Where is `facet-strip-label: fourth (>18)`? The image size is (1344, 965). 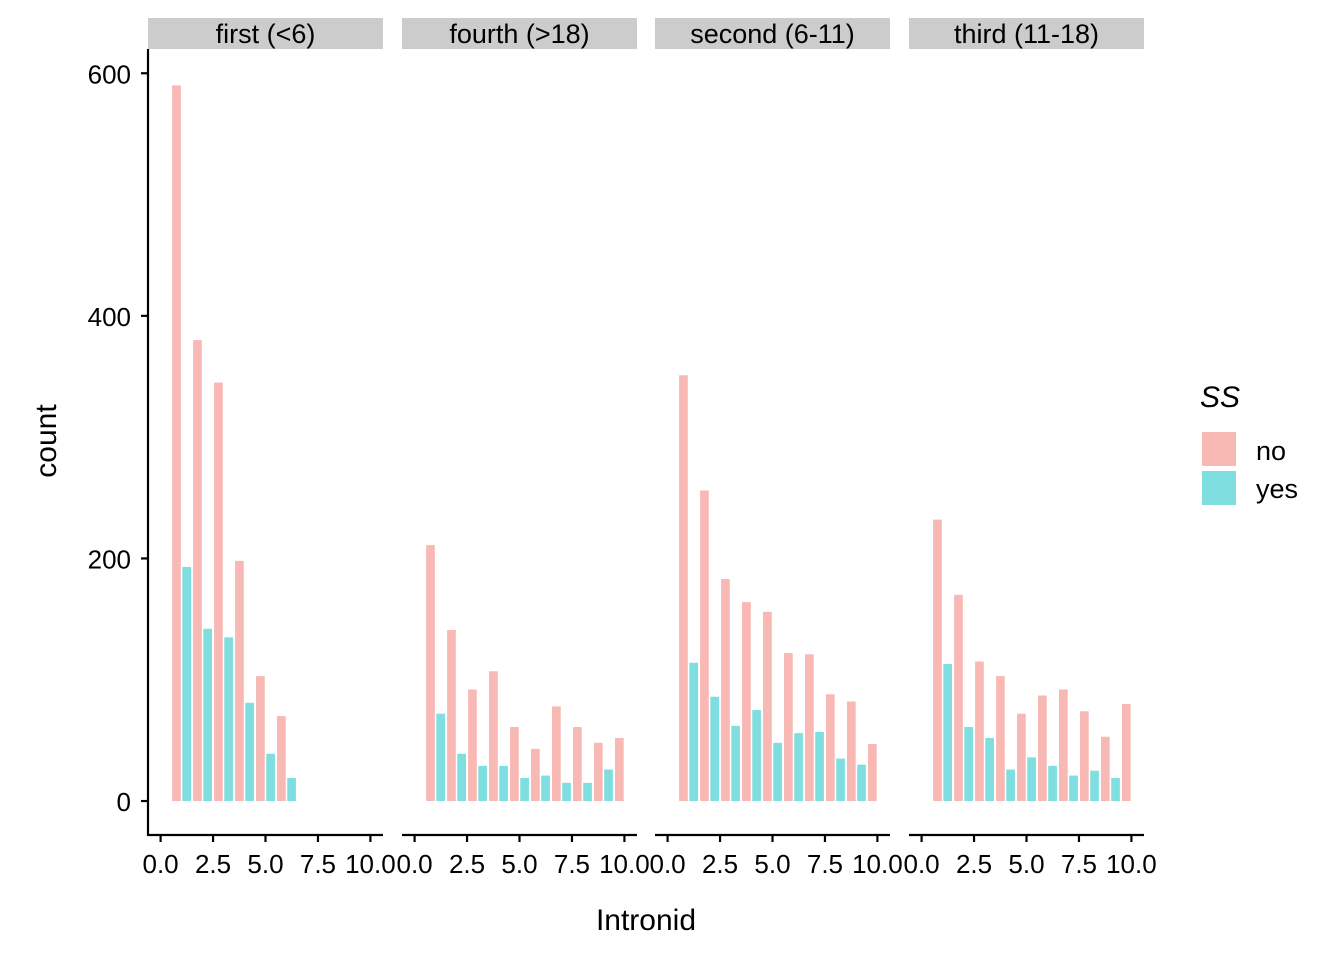 facet-strip-label: fourth (>18) is located at coordinates (519, 34).